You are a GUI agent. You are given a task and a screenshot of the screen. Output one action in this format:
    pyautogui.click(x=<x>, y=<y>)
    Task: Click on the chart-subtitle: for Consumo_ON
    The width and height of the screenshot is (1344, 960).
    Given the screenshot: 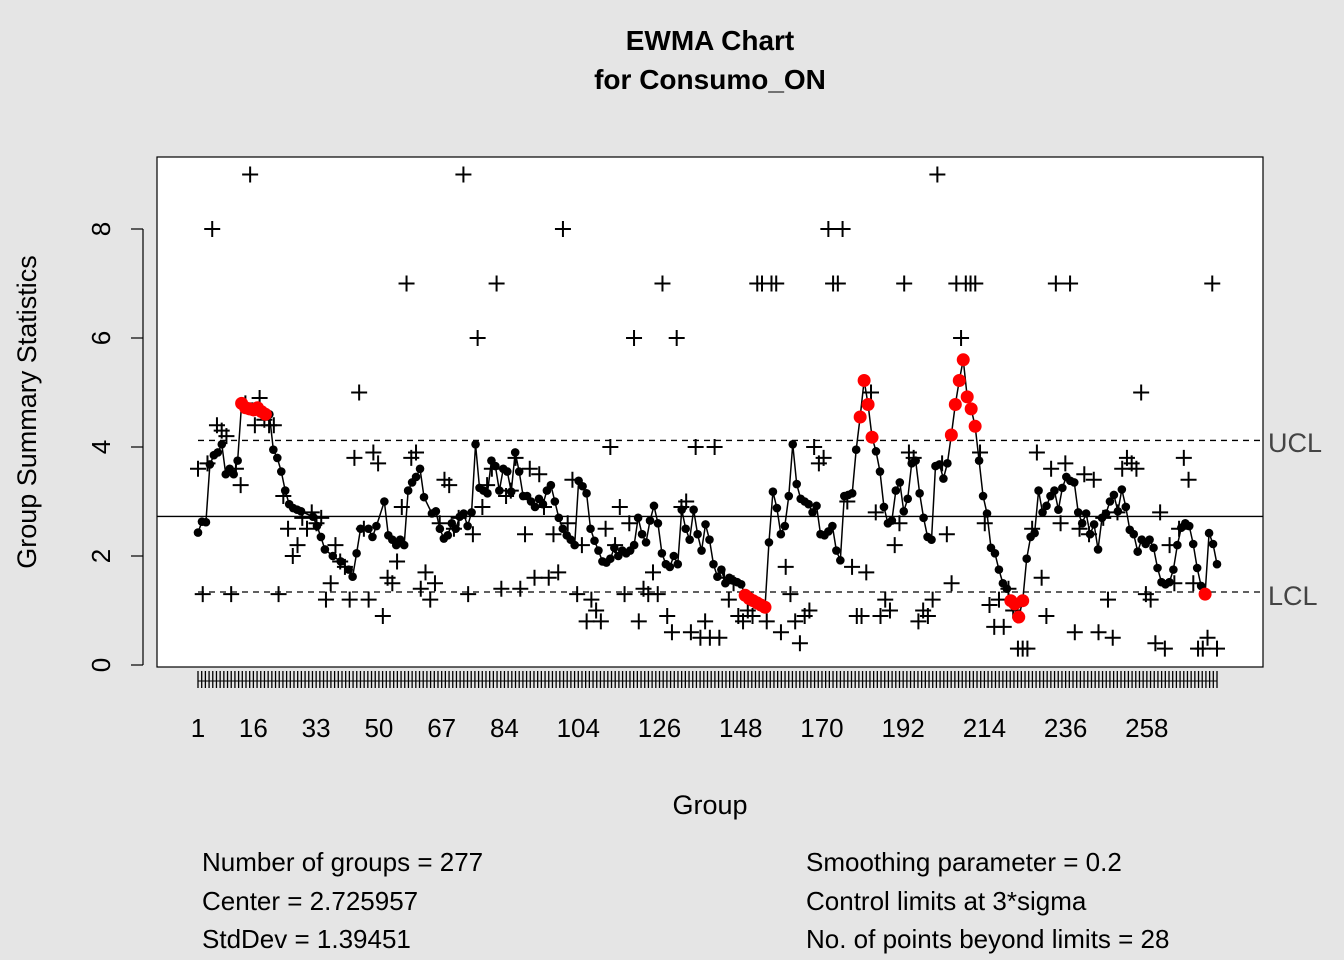 What is the action you would take?
    pyautogui.click(x=710, y=79)
    